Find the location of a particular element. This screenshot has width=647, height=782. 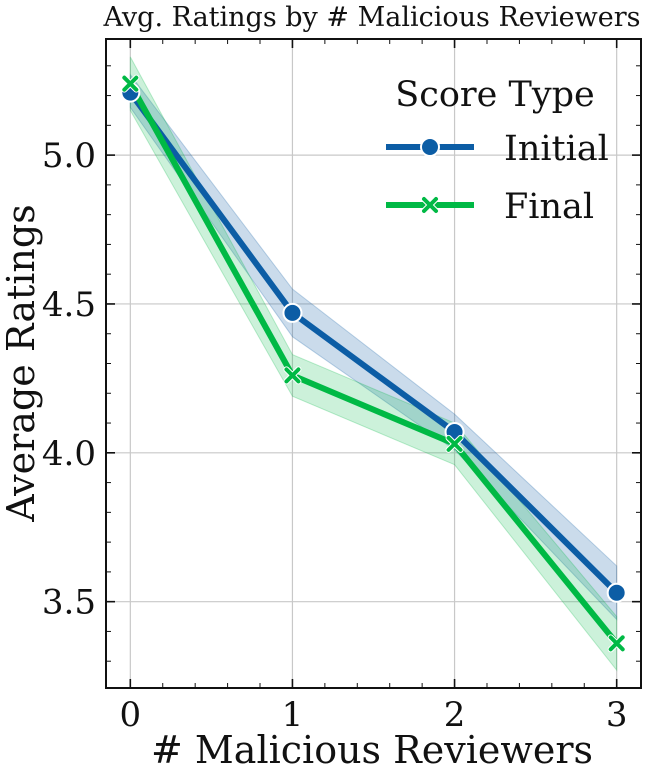

x-tick-label: 0 is located at coordinates (130, 715).